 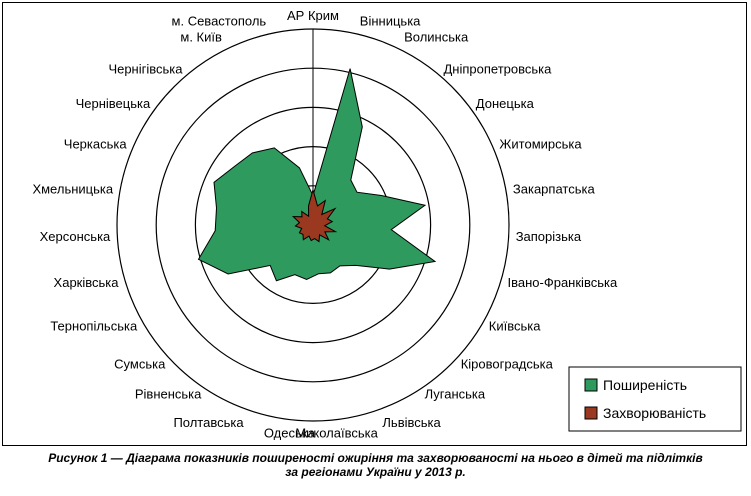 What do you see at coordinates (201, 37) in the screenshot?
I see `category-label: м. Київ` at bounding box center [201, 37].